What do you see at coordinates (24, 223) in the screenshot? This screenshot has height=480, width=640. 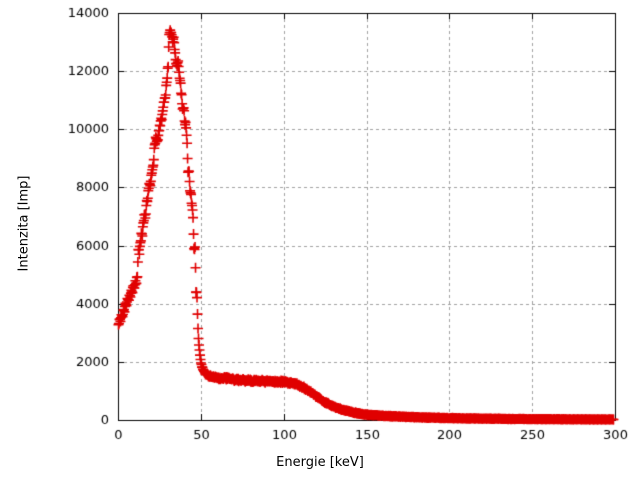 I see `y-axis-title: Intenzita [Imp]` at bounding box center [24, 223].